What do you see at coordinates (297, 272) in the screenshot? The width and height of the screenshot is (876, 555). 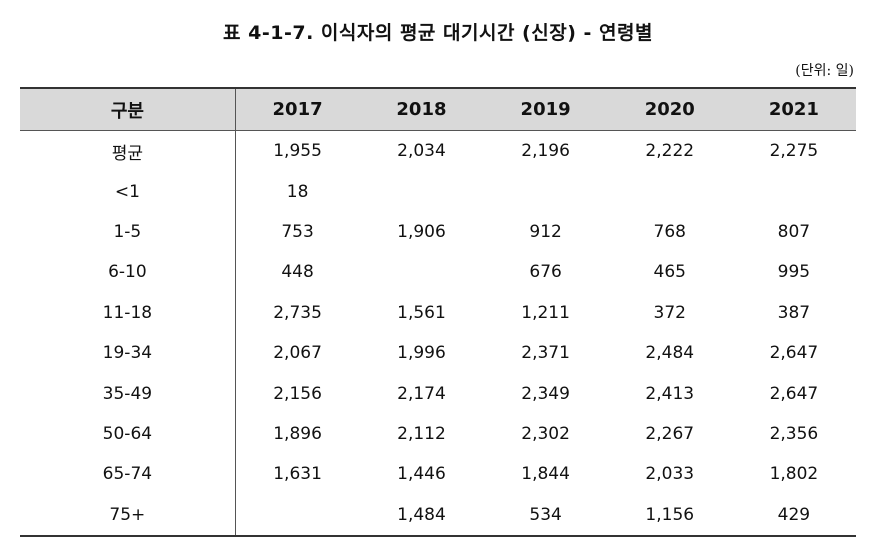 I see `value-cell: 448` at bounding box center [297, 272].